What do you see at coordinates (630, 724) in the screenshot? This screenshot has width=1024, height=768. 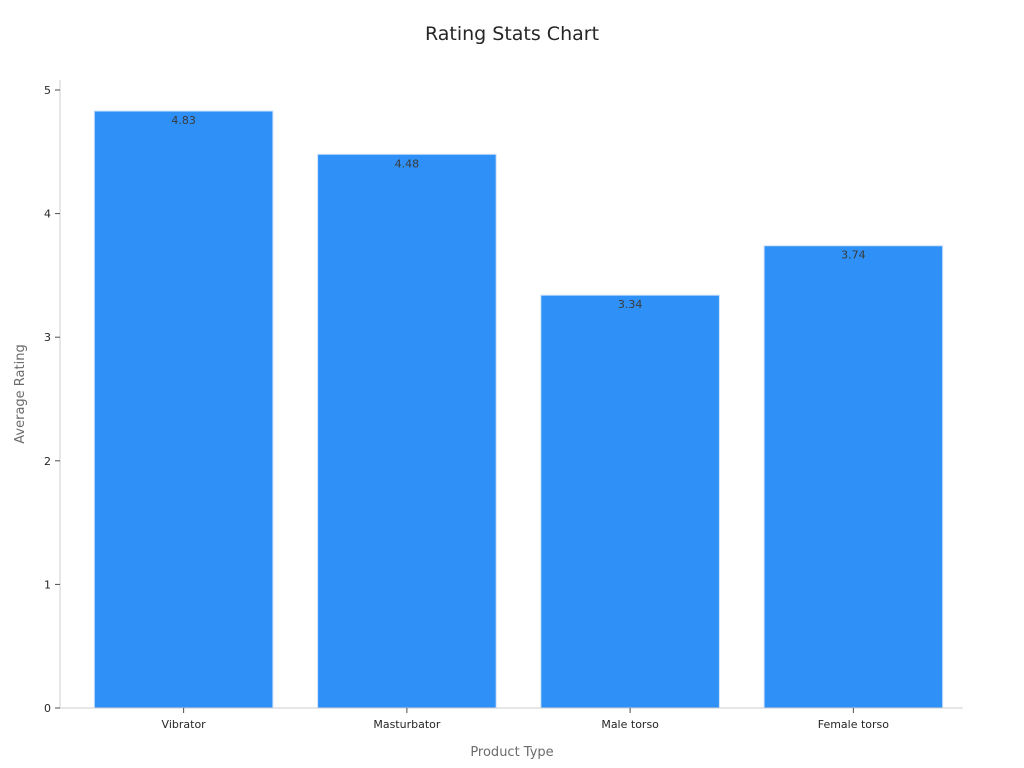 I see `x-tick-label: Male torso` at bounding box center [630, 724].